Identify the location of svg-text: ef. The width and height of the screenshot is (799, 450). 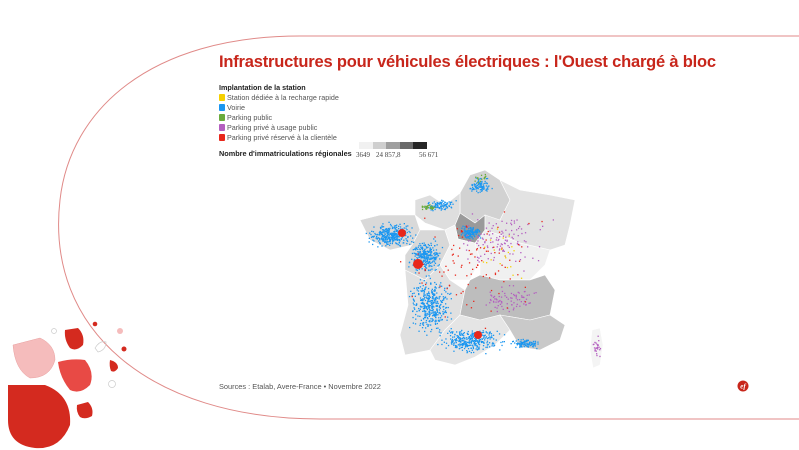
(743, 387).